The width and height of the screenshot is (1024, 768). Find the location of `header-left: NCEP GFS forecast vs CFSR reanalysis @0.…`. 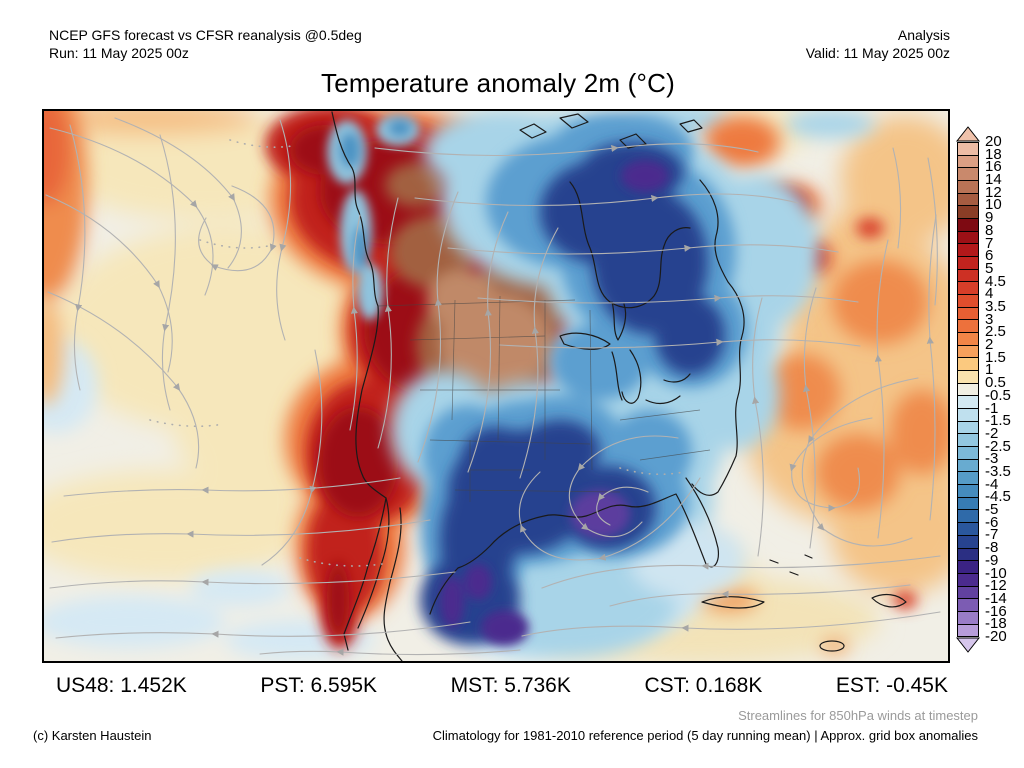

header-left: NCEP GFS forecast vs CFSR reanalysis @0.… is located at coordinates (205, 44).